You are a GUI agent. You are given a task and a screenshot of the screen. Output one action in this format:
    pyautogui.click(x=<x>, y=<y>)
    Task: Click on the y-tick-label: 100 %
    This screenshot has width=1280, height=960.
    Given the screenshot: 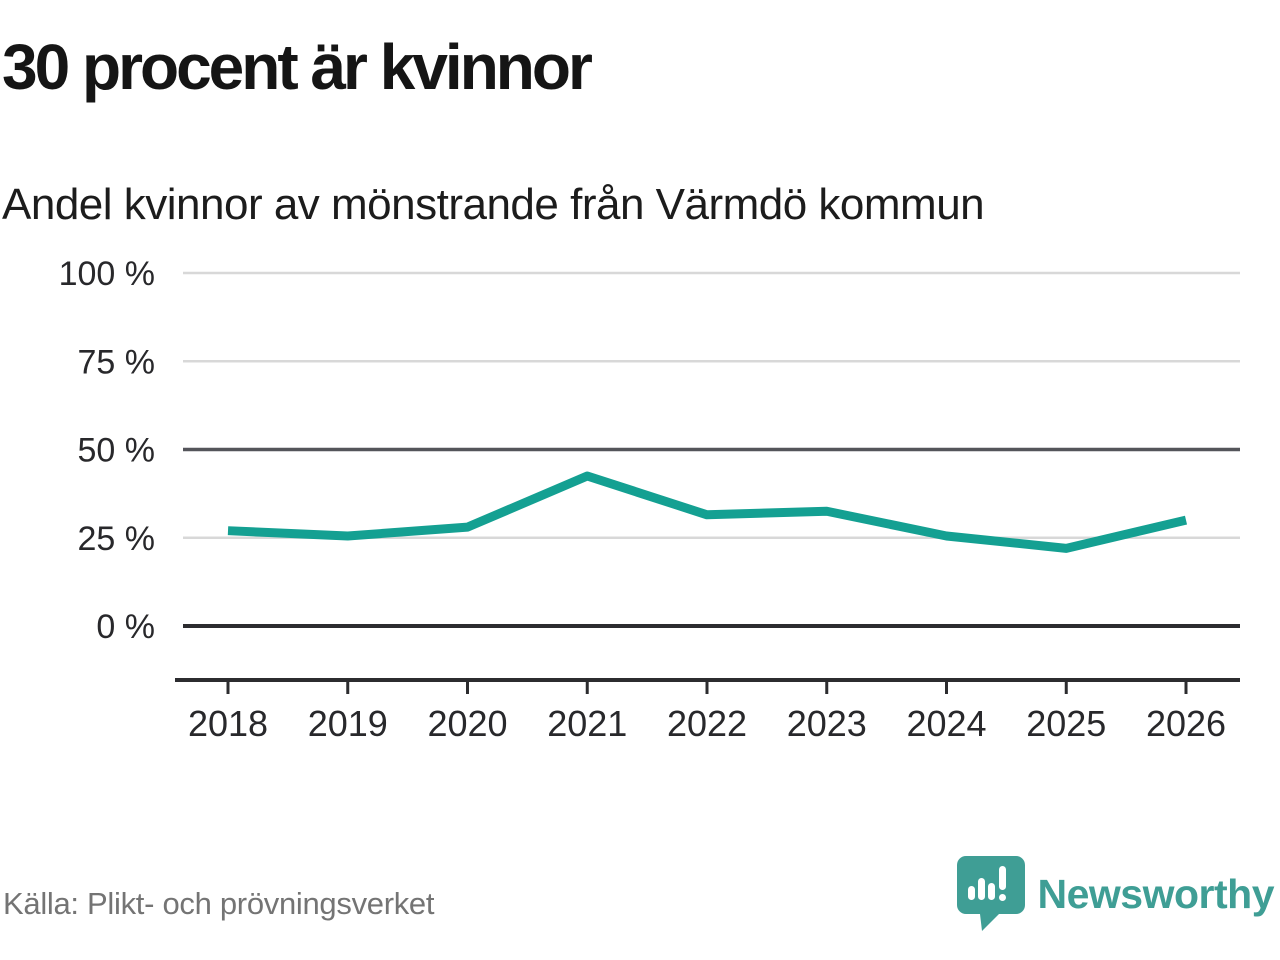 What is the action you would take?
    pyautogui.click(x=107, y=274)
    